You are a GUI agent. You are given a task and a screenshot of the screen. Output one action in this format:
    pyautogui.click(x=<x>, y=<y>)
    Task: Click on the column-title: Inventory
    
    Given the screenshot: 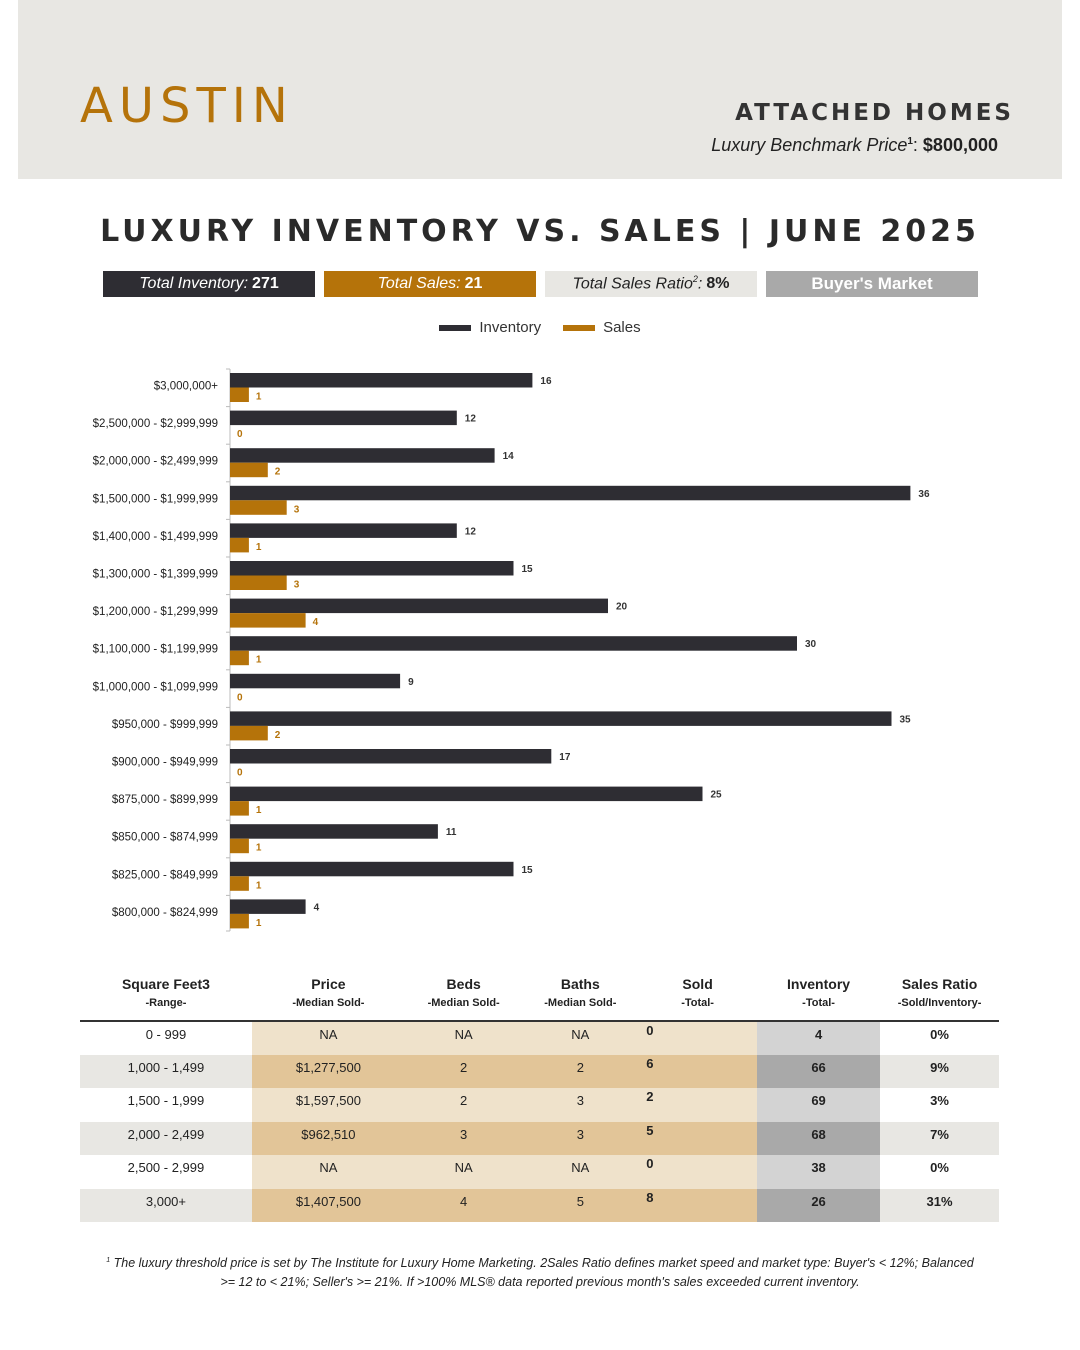 What is the action you would take?
    pyautogui.click(x=819, y=984)
    